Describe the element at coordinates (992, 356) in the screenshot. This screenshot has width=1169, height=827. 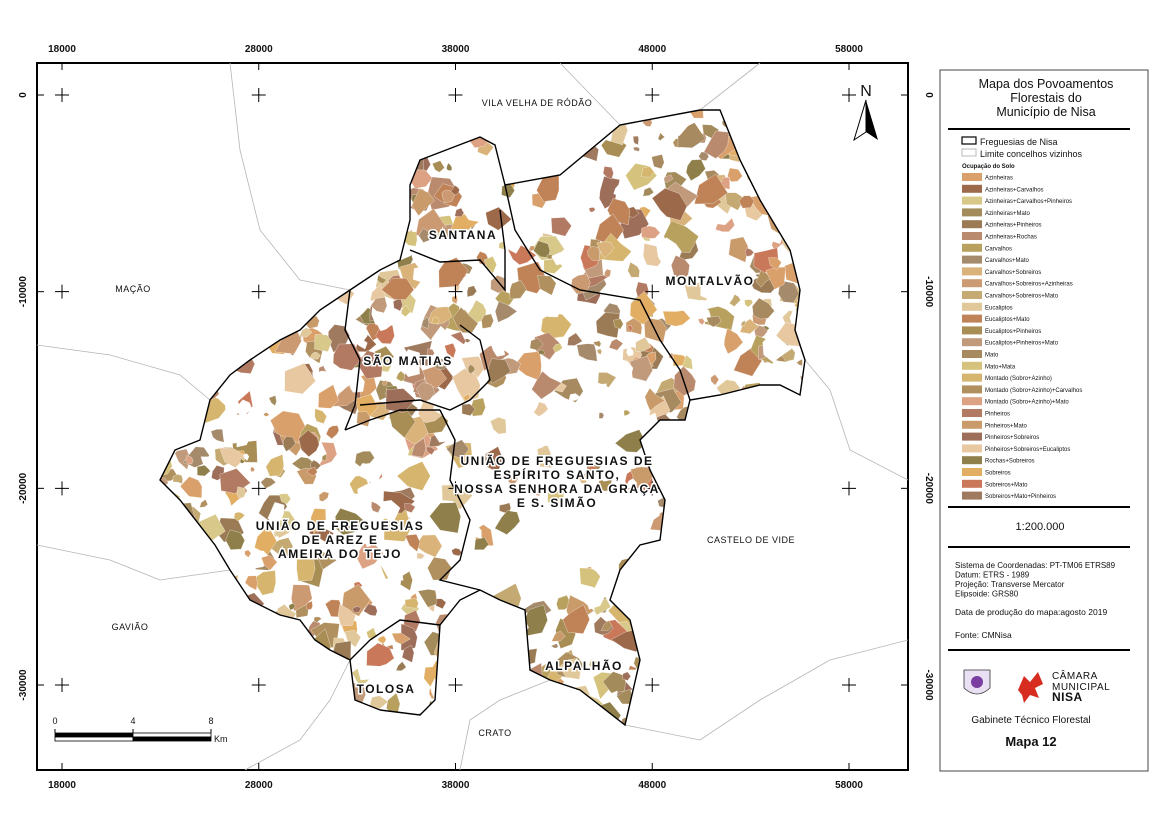
I see `class-label: Mato` at that location.